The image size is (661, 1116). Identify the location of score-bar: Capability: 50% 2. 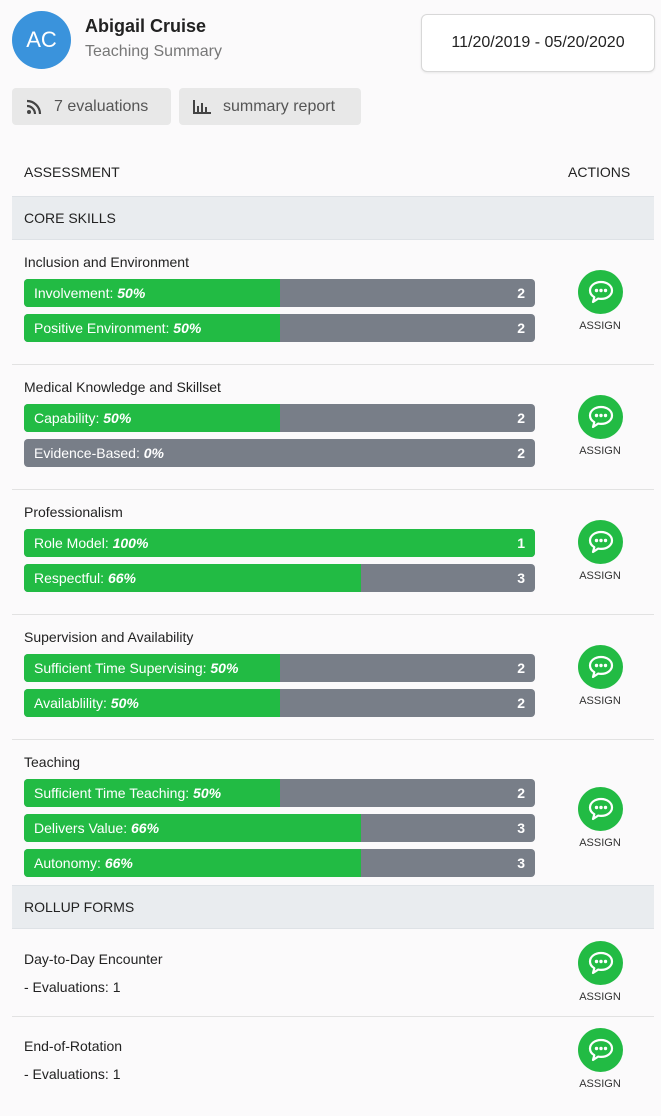
(279, 418).